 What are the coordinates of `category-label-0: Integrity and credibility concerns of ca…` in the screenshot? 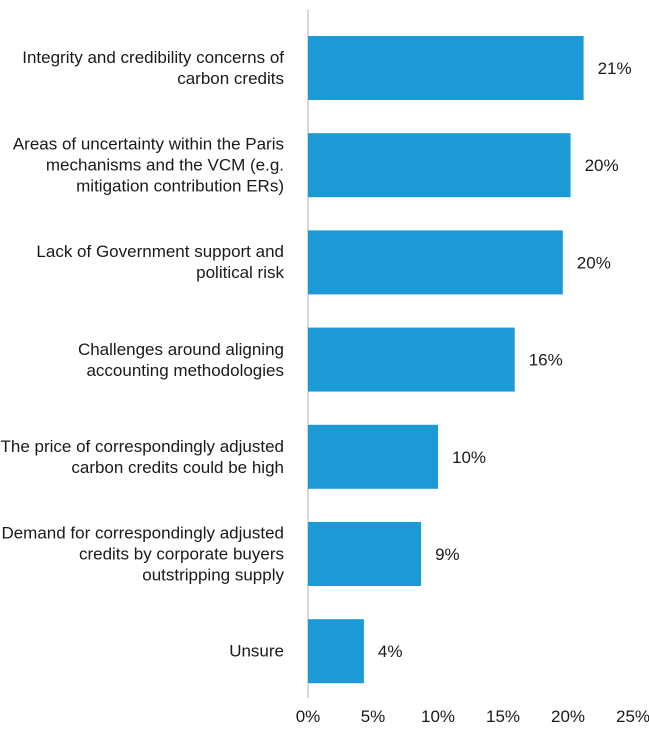 It's located at (153, 68).